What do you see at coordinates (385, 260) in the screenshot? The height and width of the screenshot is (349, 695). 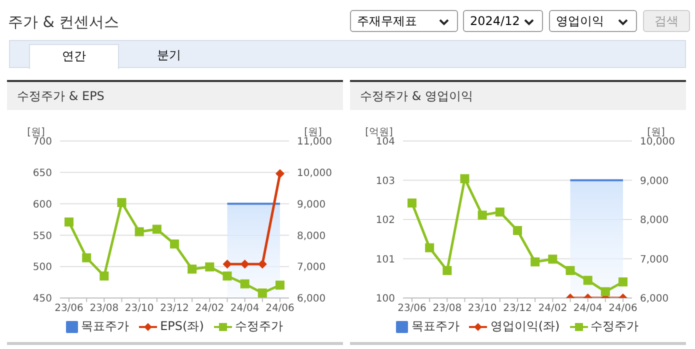 I see `y-tick-label: 101` at bounding box center [385, 260].